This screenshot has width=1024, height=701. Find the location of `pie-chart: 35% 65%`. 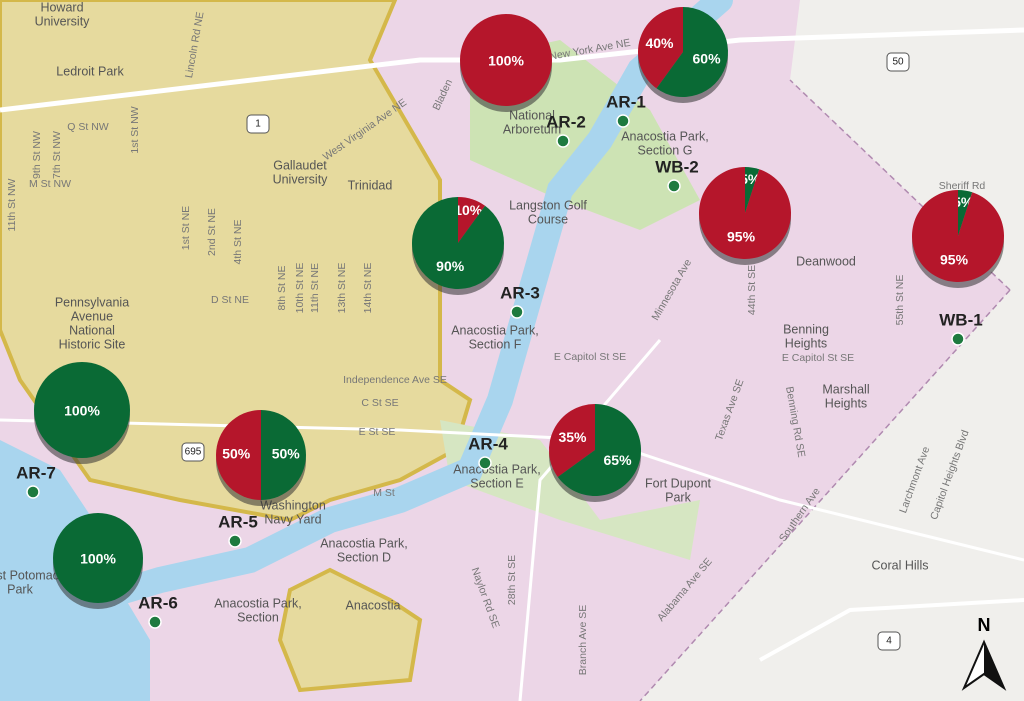

pie-chart: 35% 65% is located at coordinates (595, 453).